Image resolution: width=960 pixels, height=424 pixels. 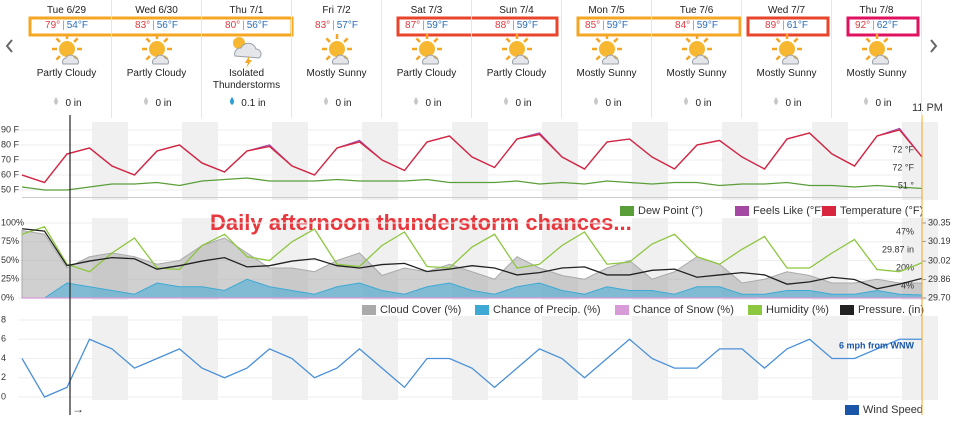 What do you see at coordinates (3, 319) in the screenshot?
I see `y-tick-label: 8` at bounding box center [3, 319].